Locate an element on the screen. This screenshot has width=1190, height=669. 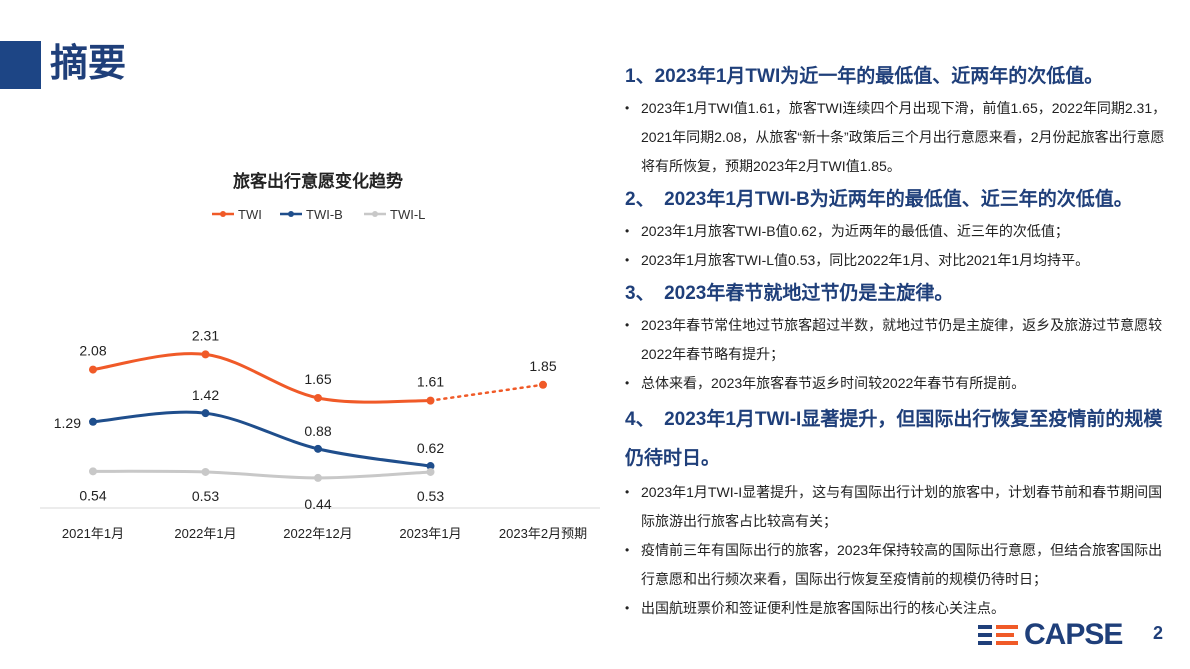
bullet-item: 总体来看，2023年旅客春节返乡时间较2022年春节有所提前。 is located at coordinates (899, 383).